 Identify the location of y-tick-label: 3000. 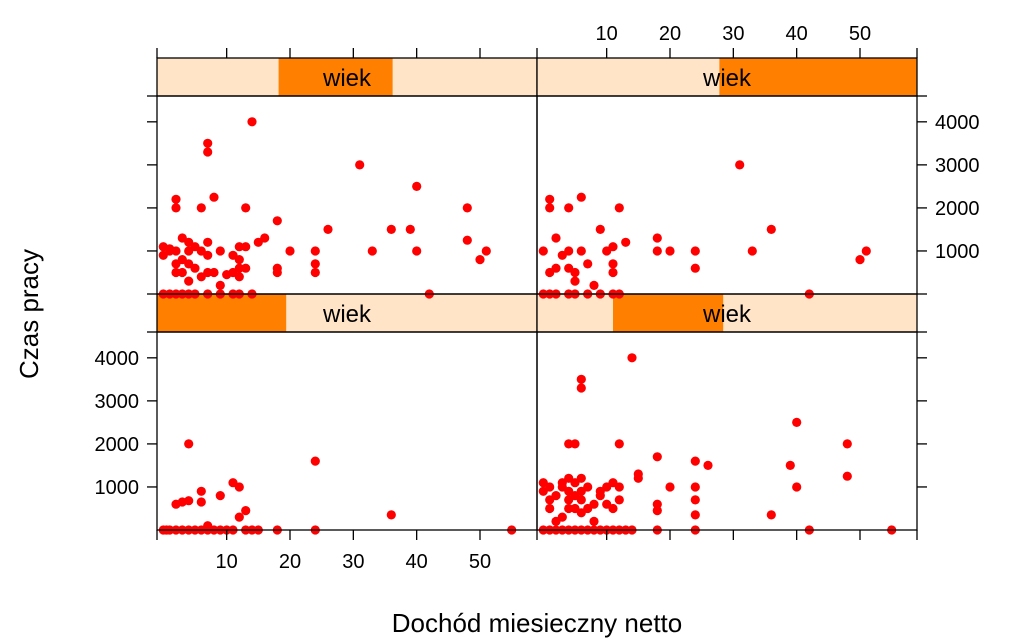
(957, 166).